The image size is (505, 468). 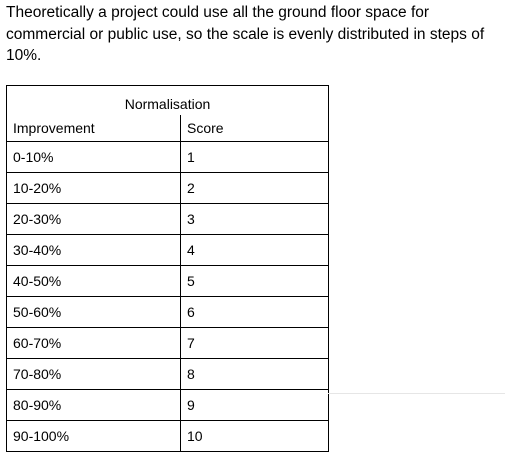 What do you see at coordinates (93, 281) in the screenshot?
I see `improvement-cell: 40-50%` at bounding box center [93, 281].